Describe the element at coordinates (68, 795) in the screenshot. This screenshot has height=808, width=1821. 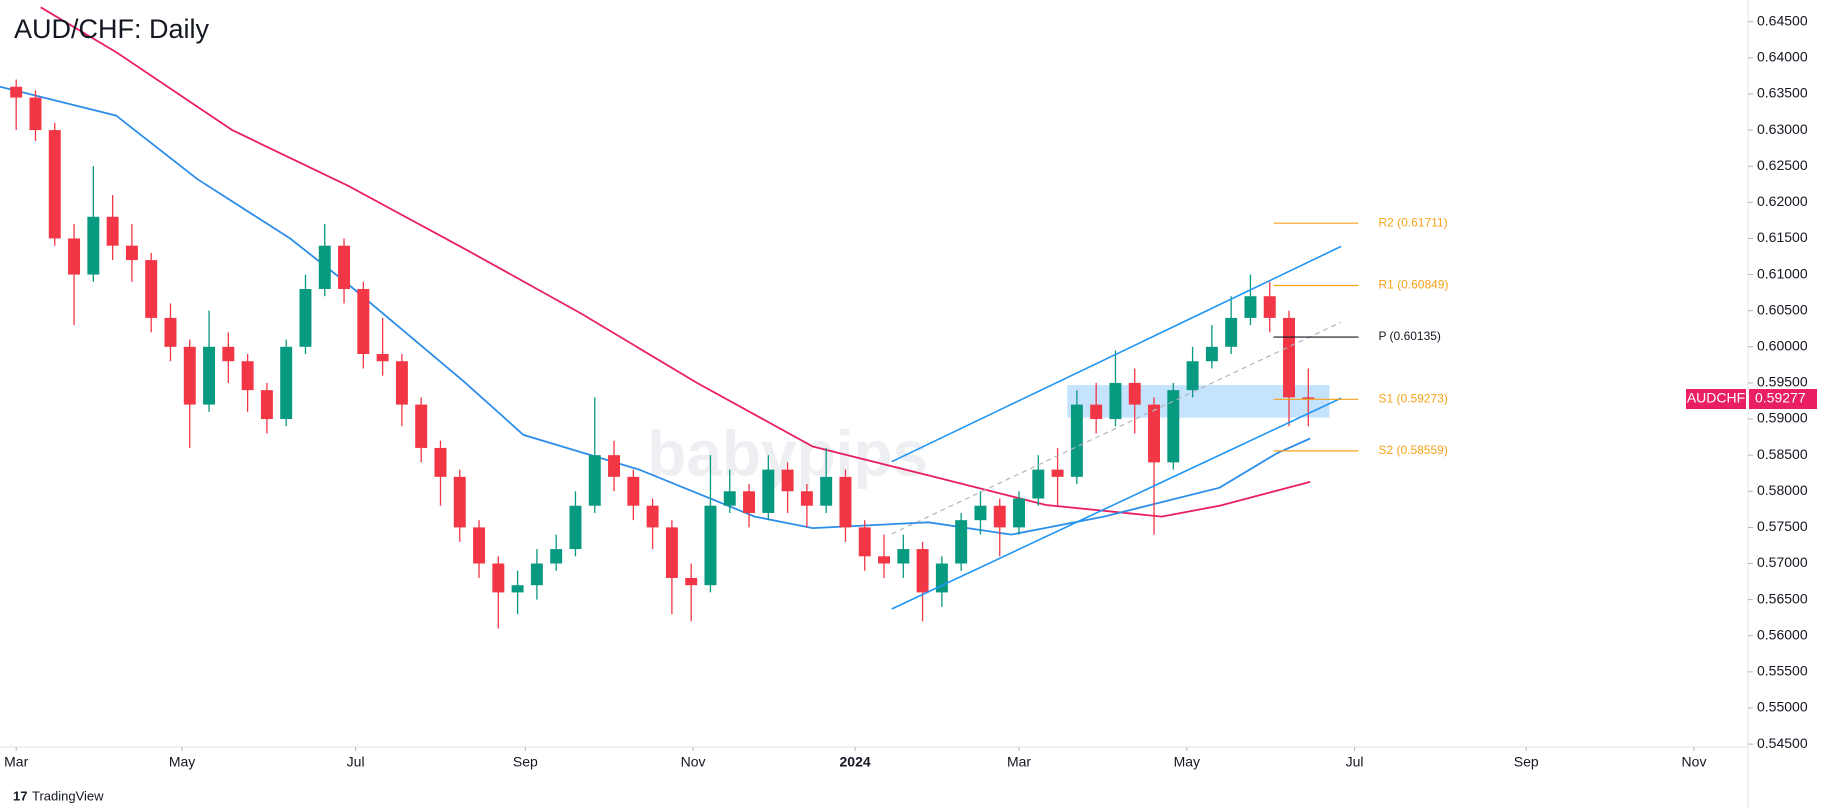
I see `footer: TradingView` at that location.